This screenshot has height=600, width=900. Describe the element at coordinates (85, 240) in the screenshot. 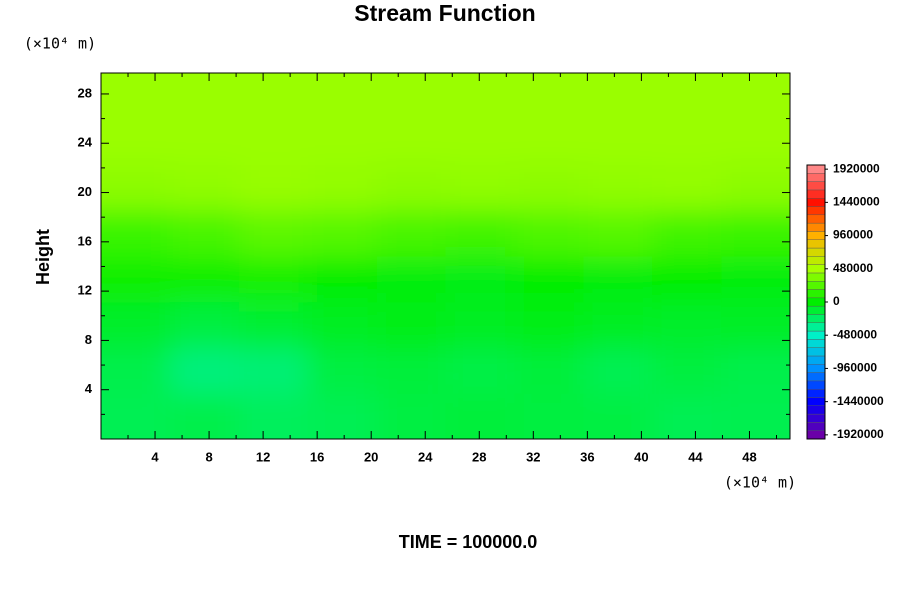

I see `y-tick-label: 16` at that location.